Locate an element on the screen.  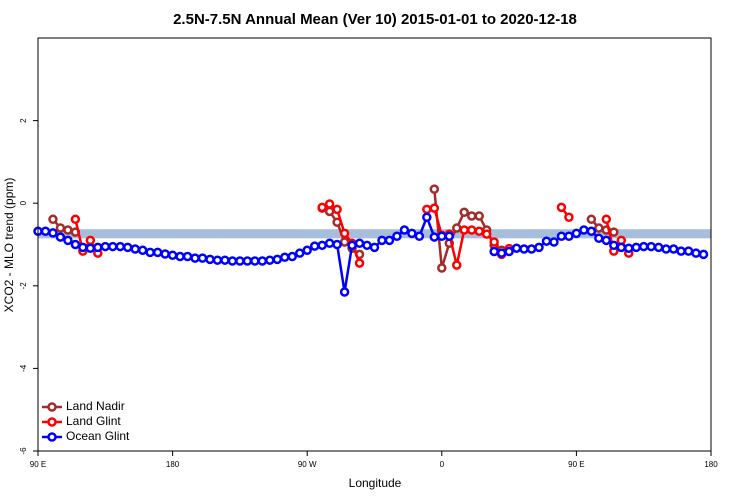
reference-band is located at coordinates (374, 234).